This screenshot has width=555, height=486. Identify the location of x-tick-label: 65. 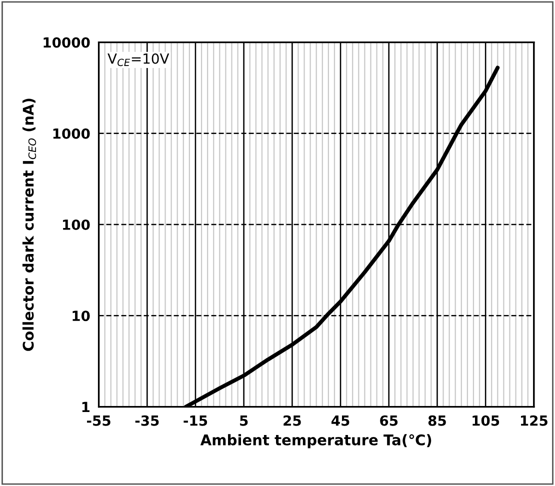
(389, 420).